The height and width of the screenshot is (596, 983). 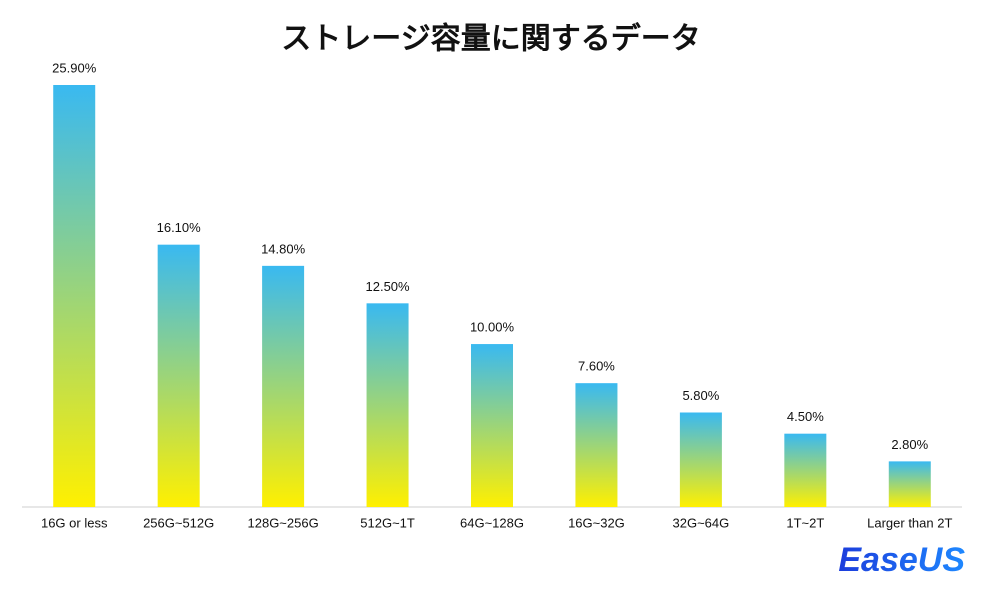 I want to click on x-tick-label: 16G~32G, so click(x=596, y=522).